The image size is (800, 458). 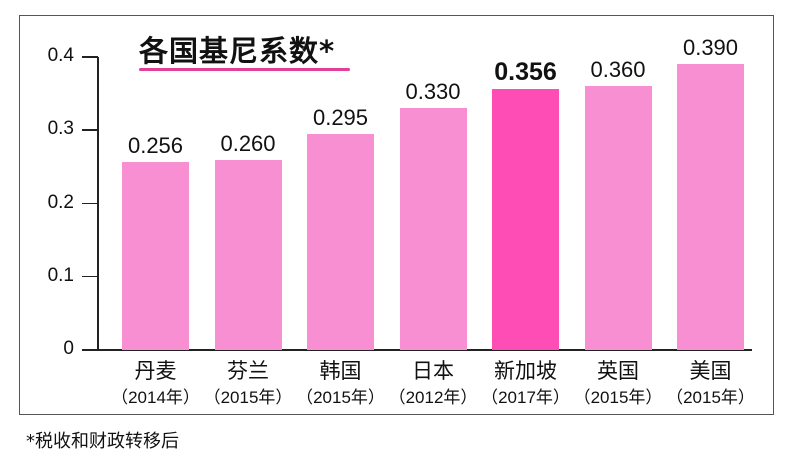 What do you see at coordinates (525, 72) in the screenshot?
I see `bar-value-label: 0.356` at bounding box center [525, 72].